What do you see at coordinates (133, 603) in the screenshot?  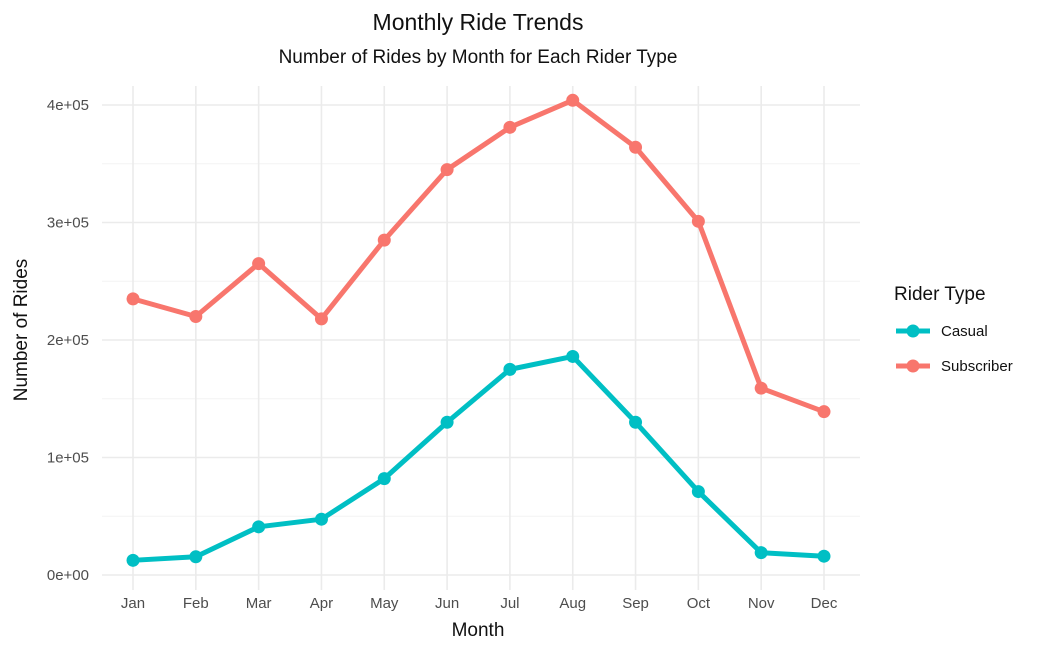 I see `x-tick-label: Jan` at bounding box center [133, 603].